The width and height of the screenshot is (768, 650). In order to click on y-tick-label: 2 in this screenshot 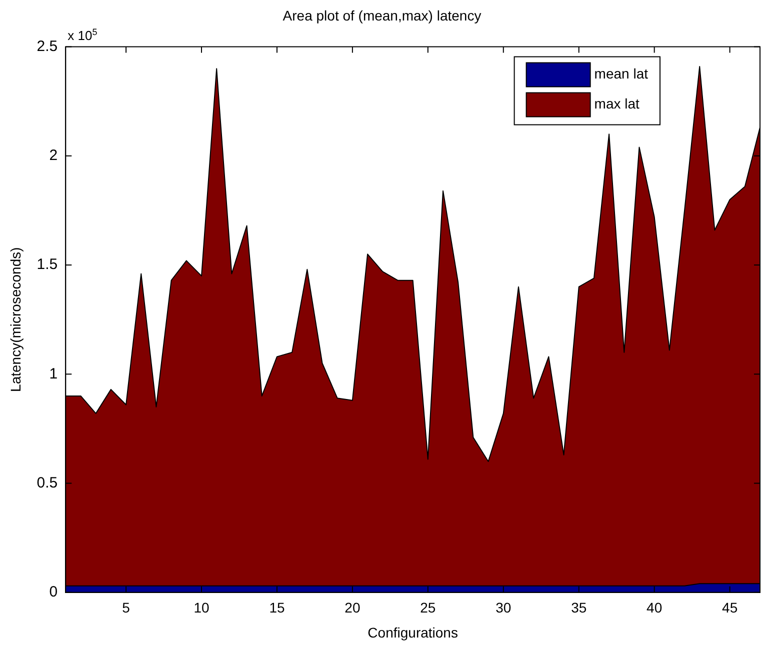, I will do `click(53, 155)`.